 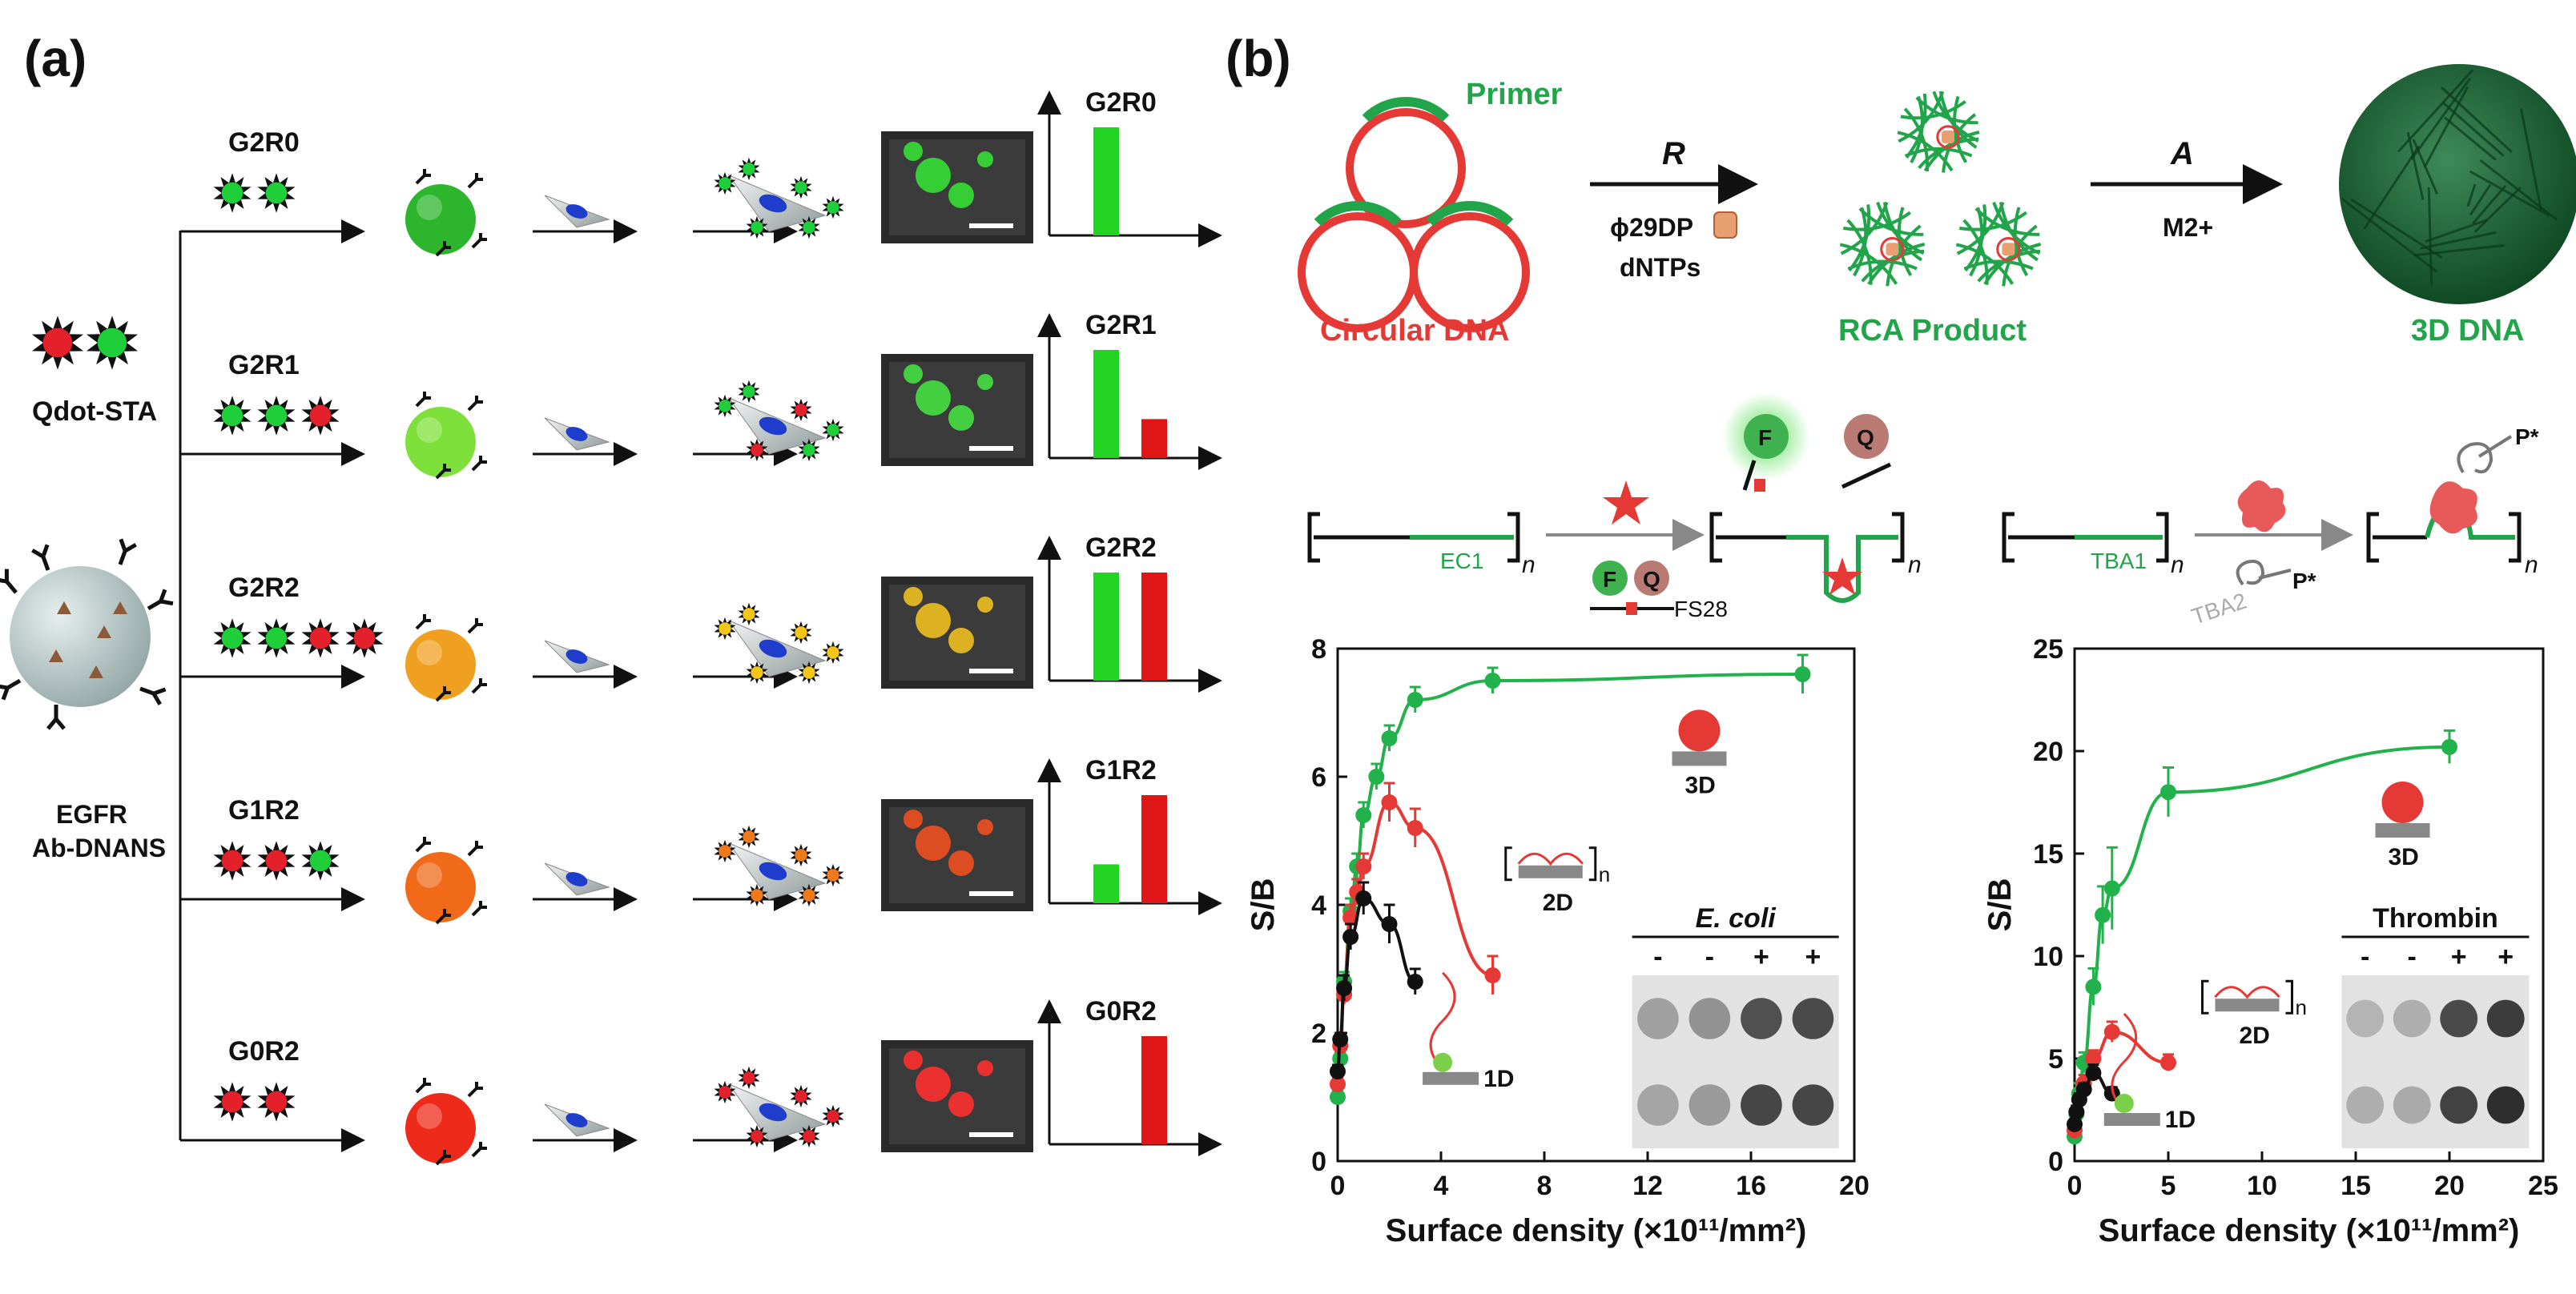 I want to click on row-g0r2: G0R2 G0R2, so click(x=701, y=1081).